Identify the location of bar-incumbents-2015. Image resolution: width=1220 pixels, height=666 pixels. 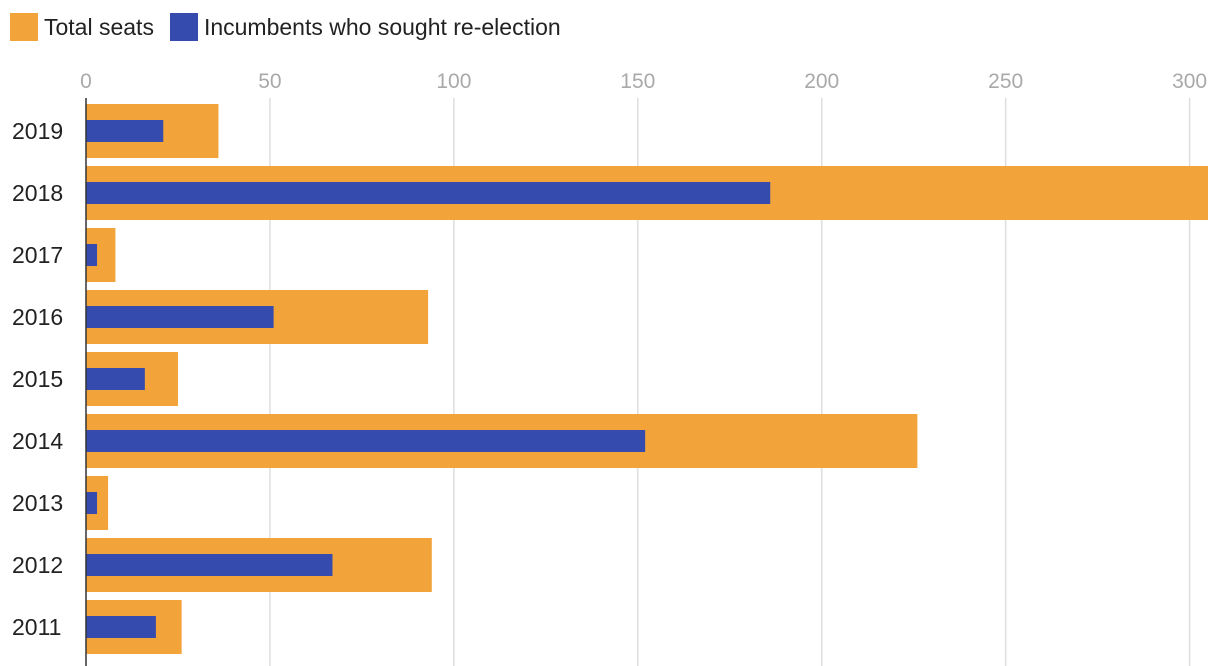
(115, 379).